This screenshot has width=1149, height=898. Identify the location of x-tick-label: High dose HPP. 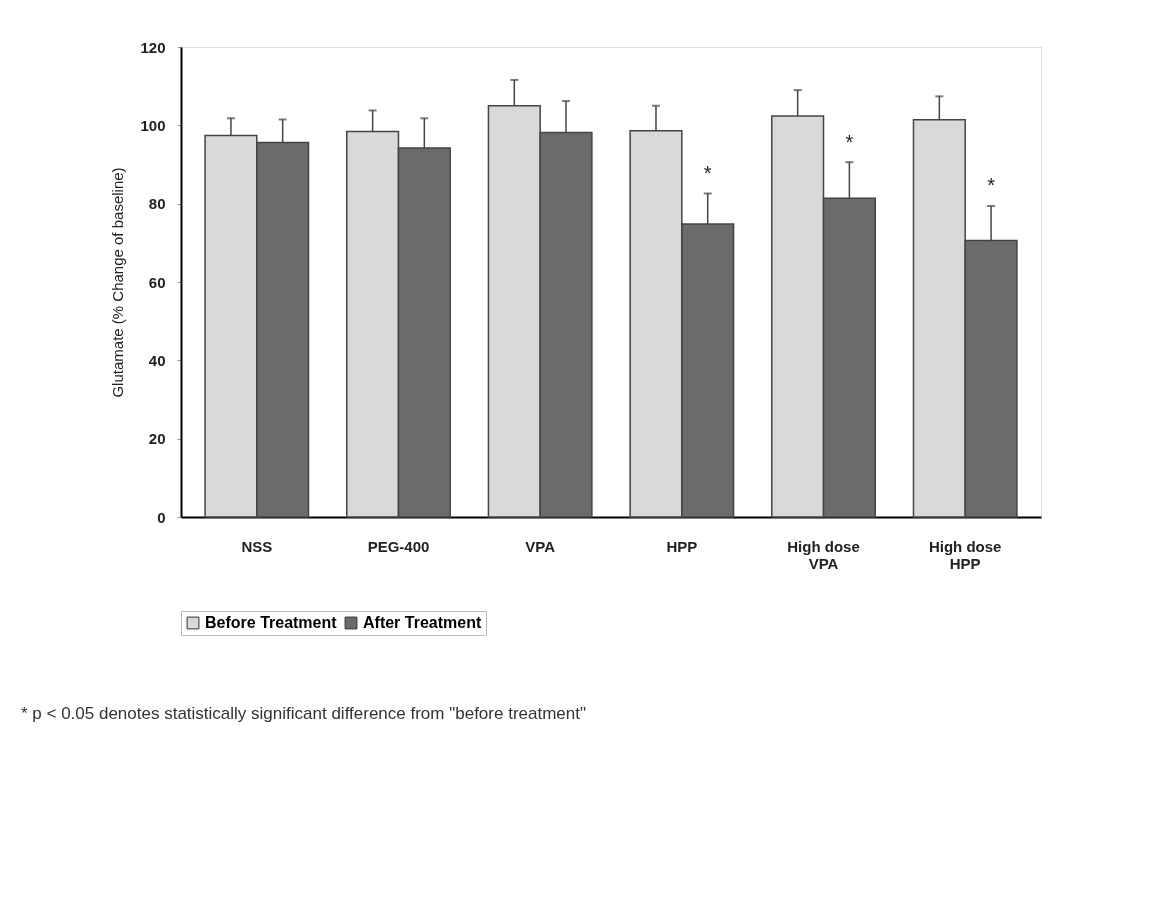
(965, 554).